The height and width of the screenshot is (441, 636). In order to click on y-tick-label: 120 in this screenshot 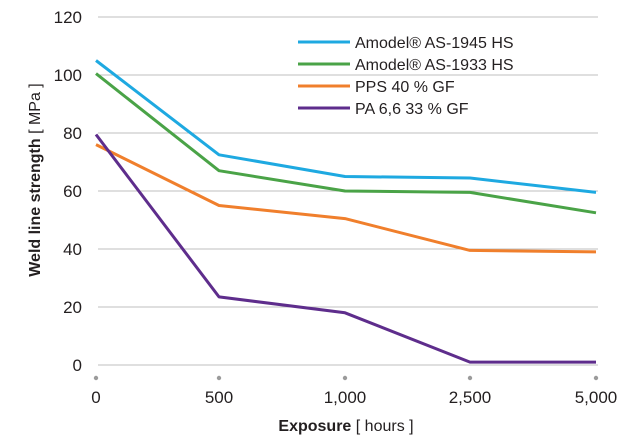, I will do `click(68, 17)`.